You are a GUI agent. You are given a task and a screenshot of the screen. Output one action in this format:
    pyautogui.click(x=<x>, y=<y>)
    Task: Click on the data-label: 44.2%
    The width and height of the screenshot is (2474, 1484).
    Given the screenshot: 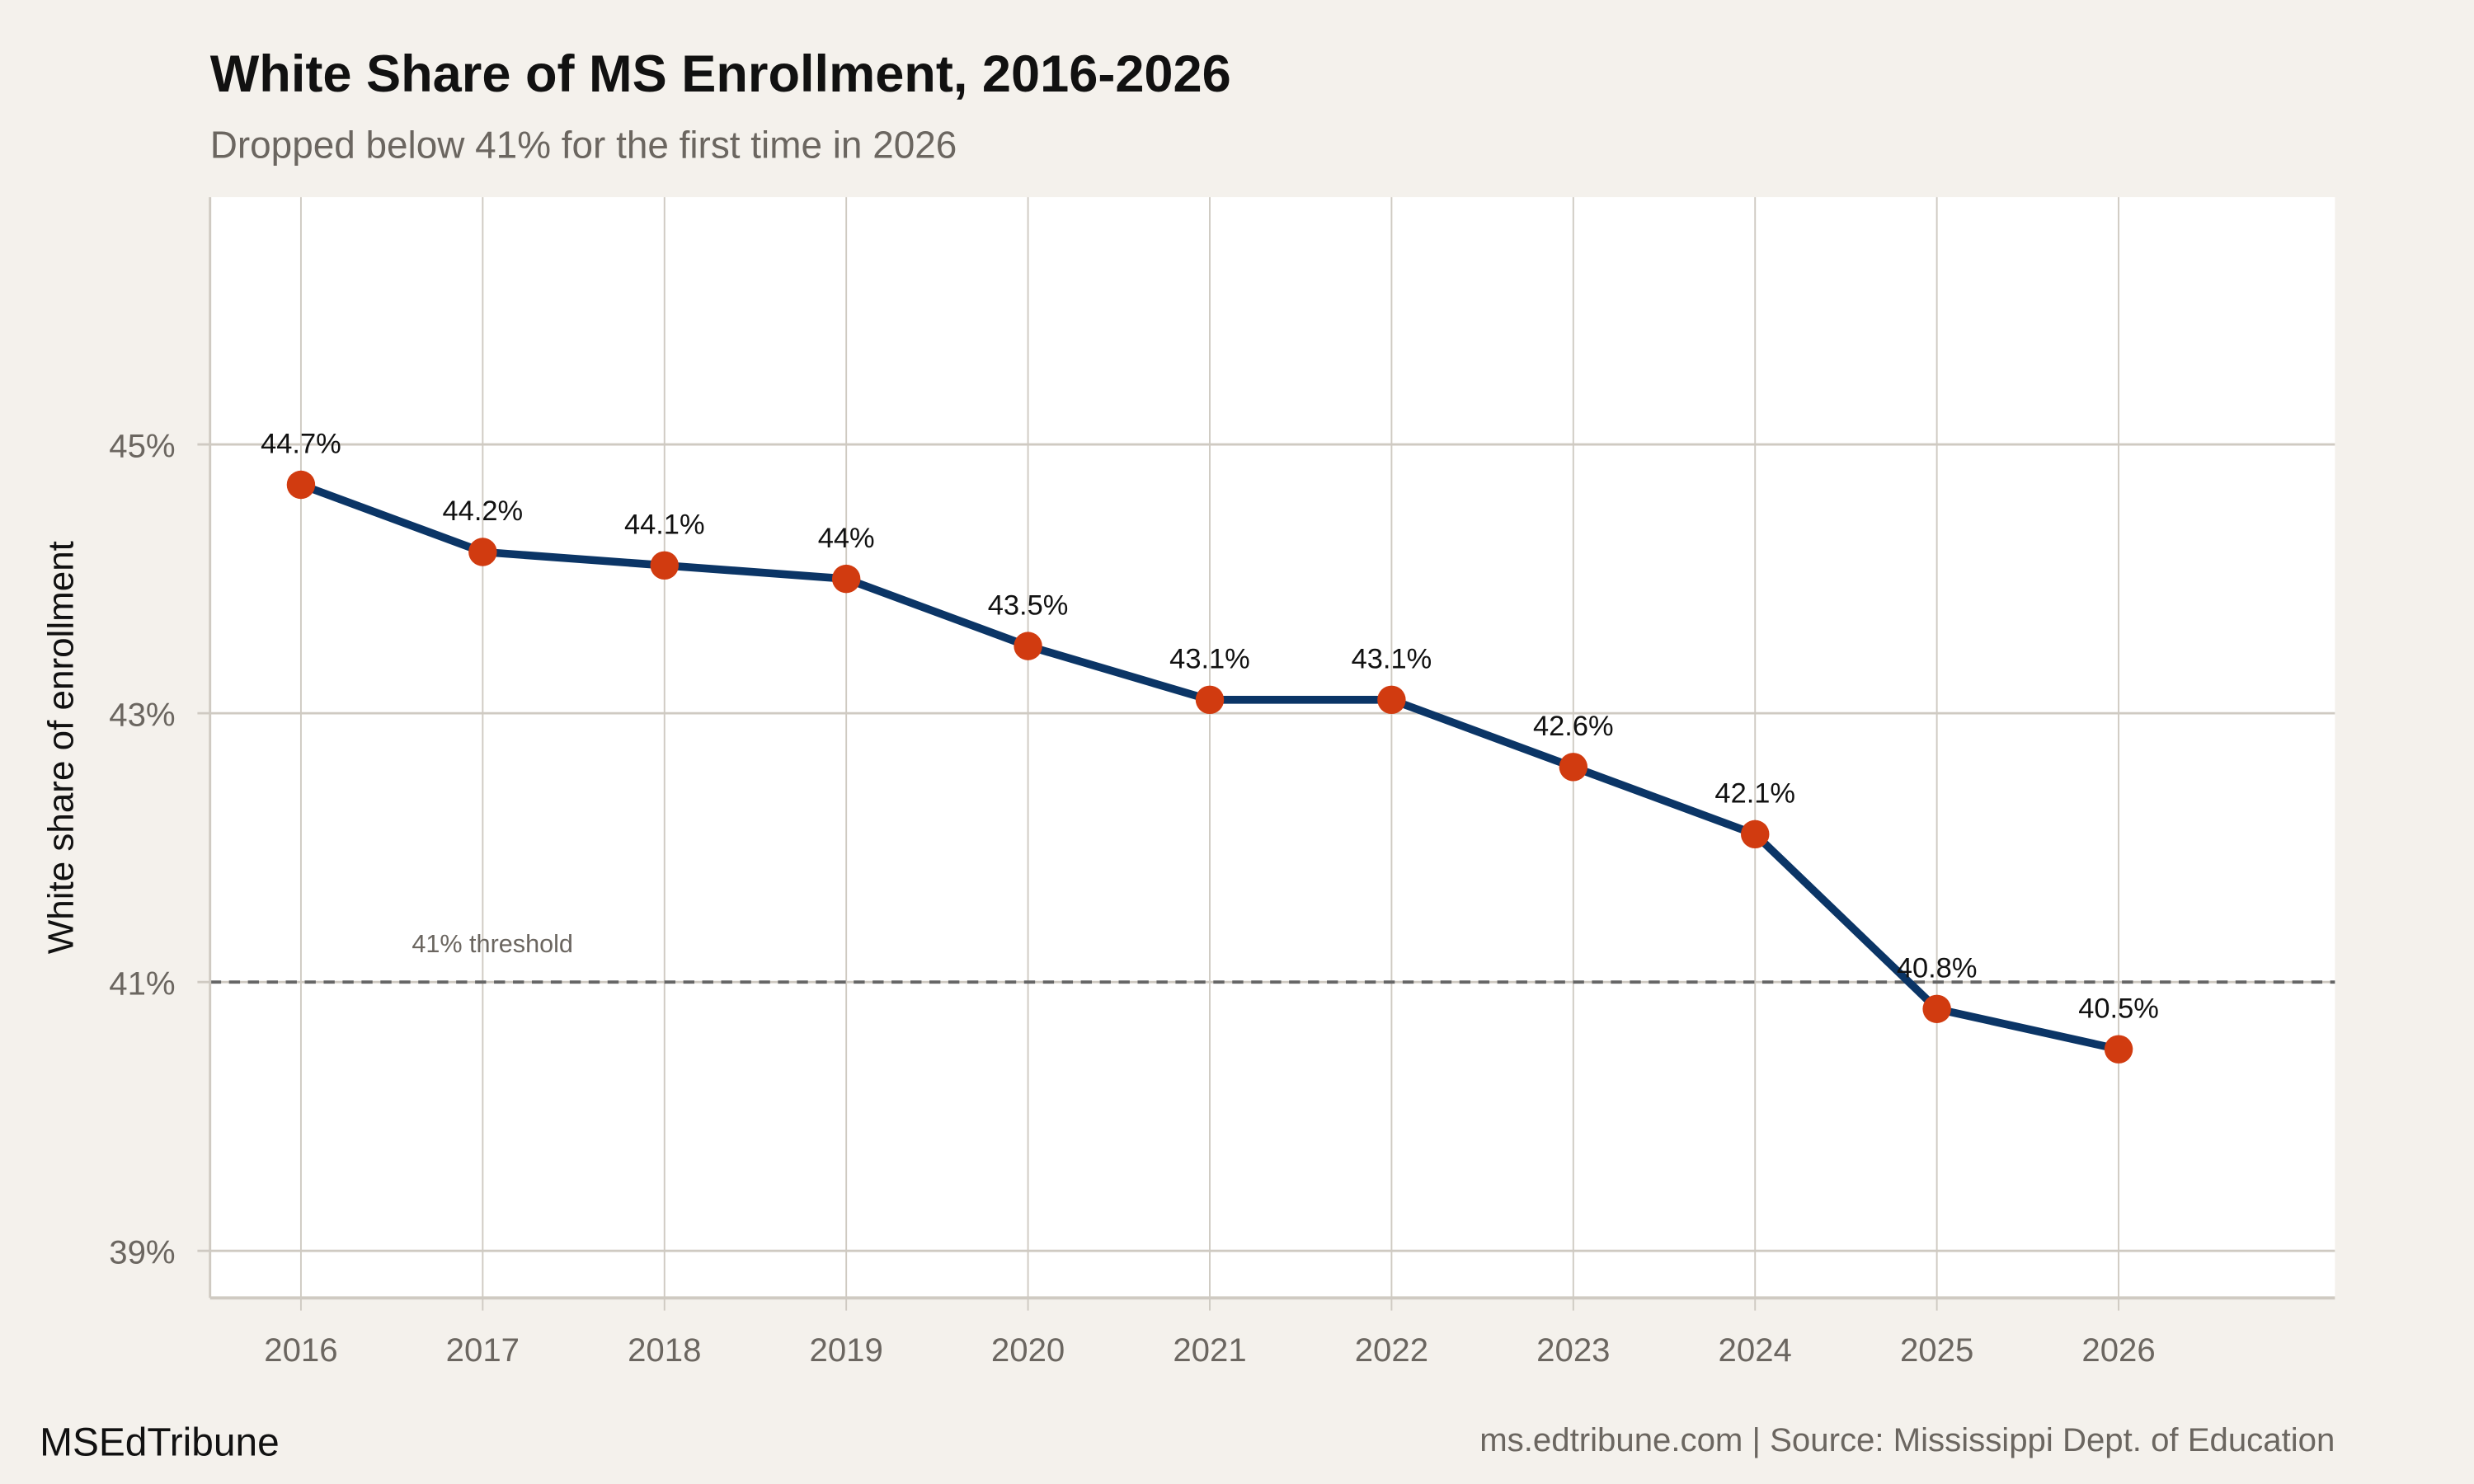 What is the action you would take?
    pyautogui.click(x=483, y=511)
    